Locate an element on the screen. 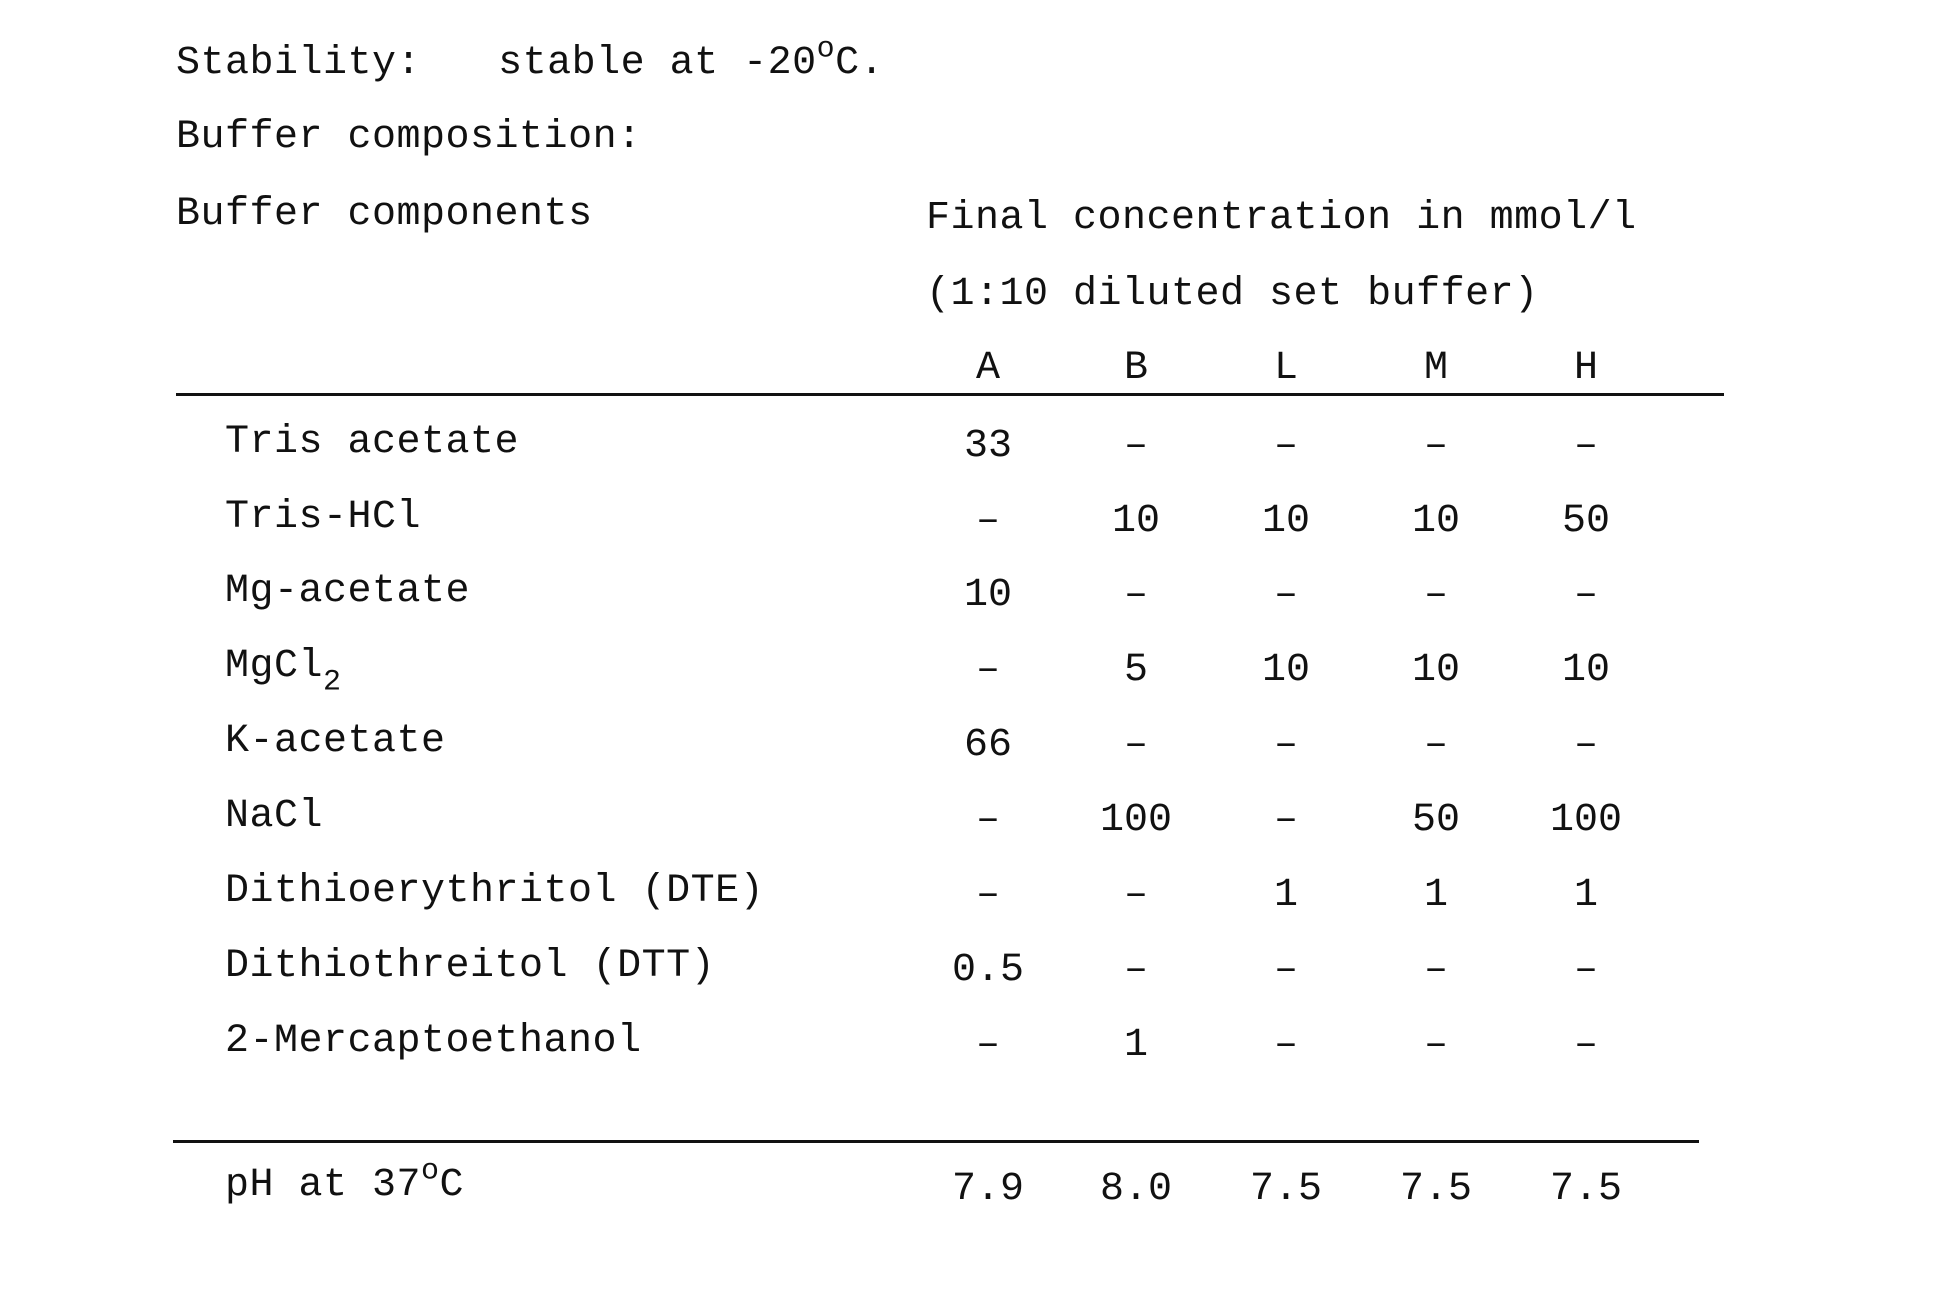 The image size is (1939, 1294). component-name: 2-Mercaptoethanol is located at coordinates (433, 1041).